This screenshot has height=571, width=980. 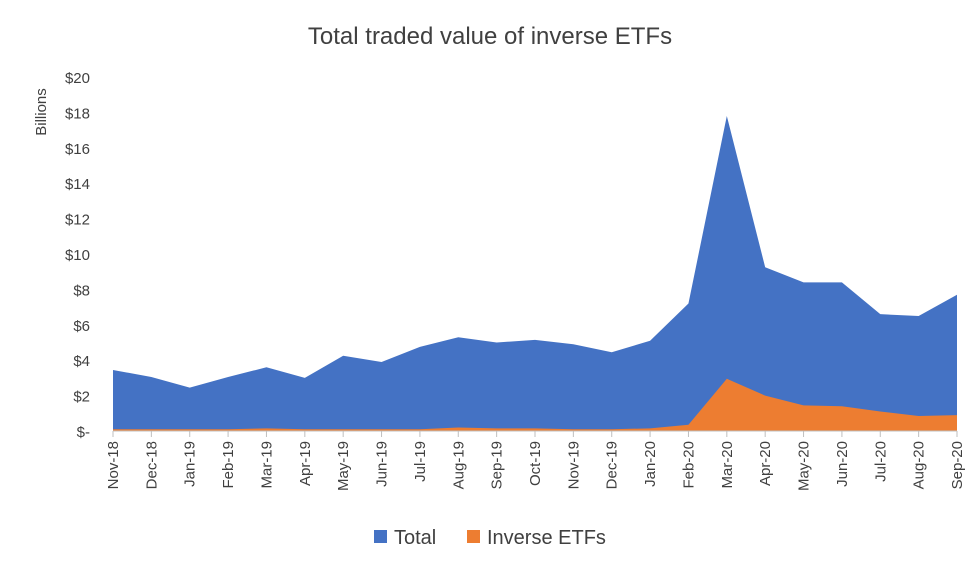 What do you see at coordinates (535, 404) in the screenshot?
I see `series-area-inverse-etfs` at bounding box center [535, 404].